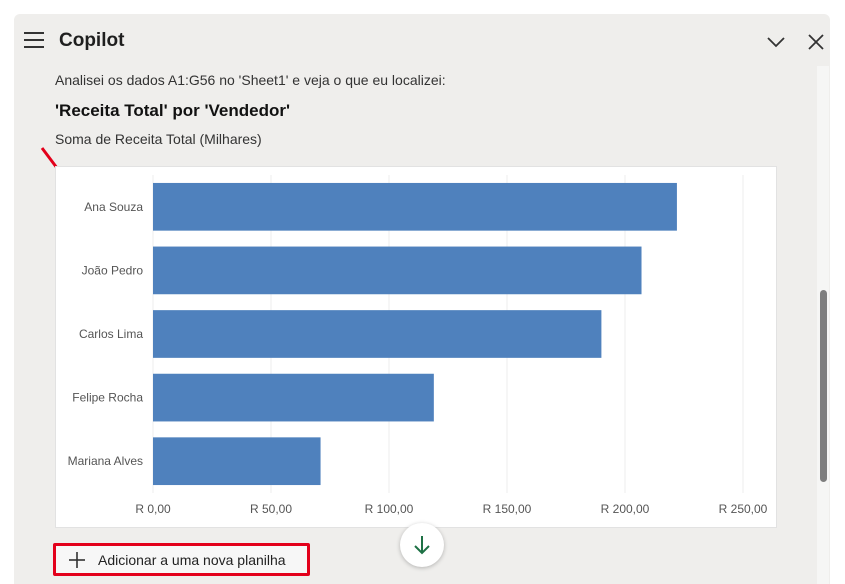 The width and height of the screenshot is (845, 584). Describe the element at coordinates (625, 509) in the screenshot. I see `x-tick-label: R 200,00` at that location.